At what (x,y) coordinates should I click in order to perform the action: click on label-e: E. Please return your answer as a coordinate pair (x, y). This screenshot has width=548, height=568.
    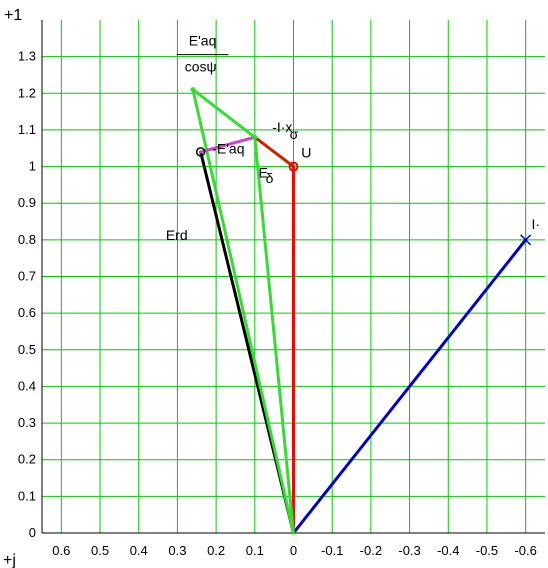
    Looking at the image, I should click on (263, 173).